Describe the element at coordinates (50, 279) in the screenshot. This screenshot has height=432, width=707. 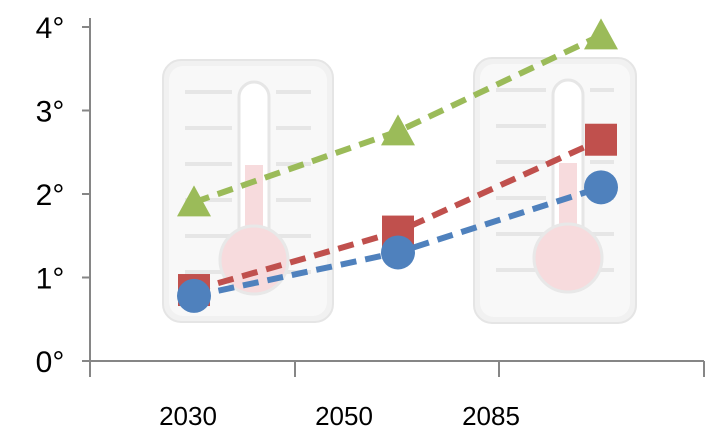
I see `y-tick-label: 1°` at that location.